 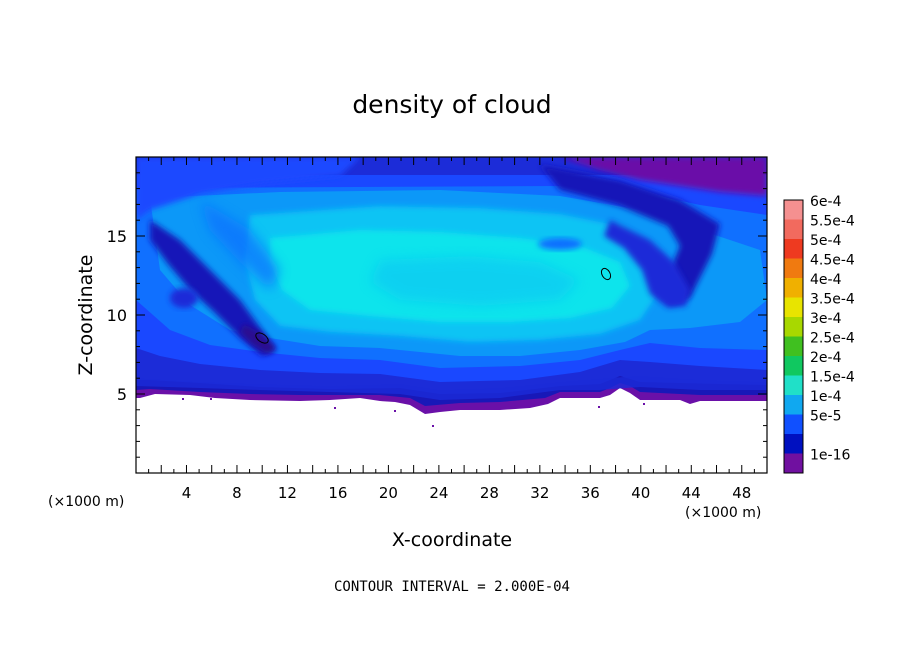 What do you see at coordinates (452, 540) in the screenshot?
I see `x-axis-label: X-coordinate` at bounding box center [452, 540].